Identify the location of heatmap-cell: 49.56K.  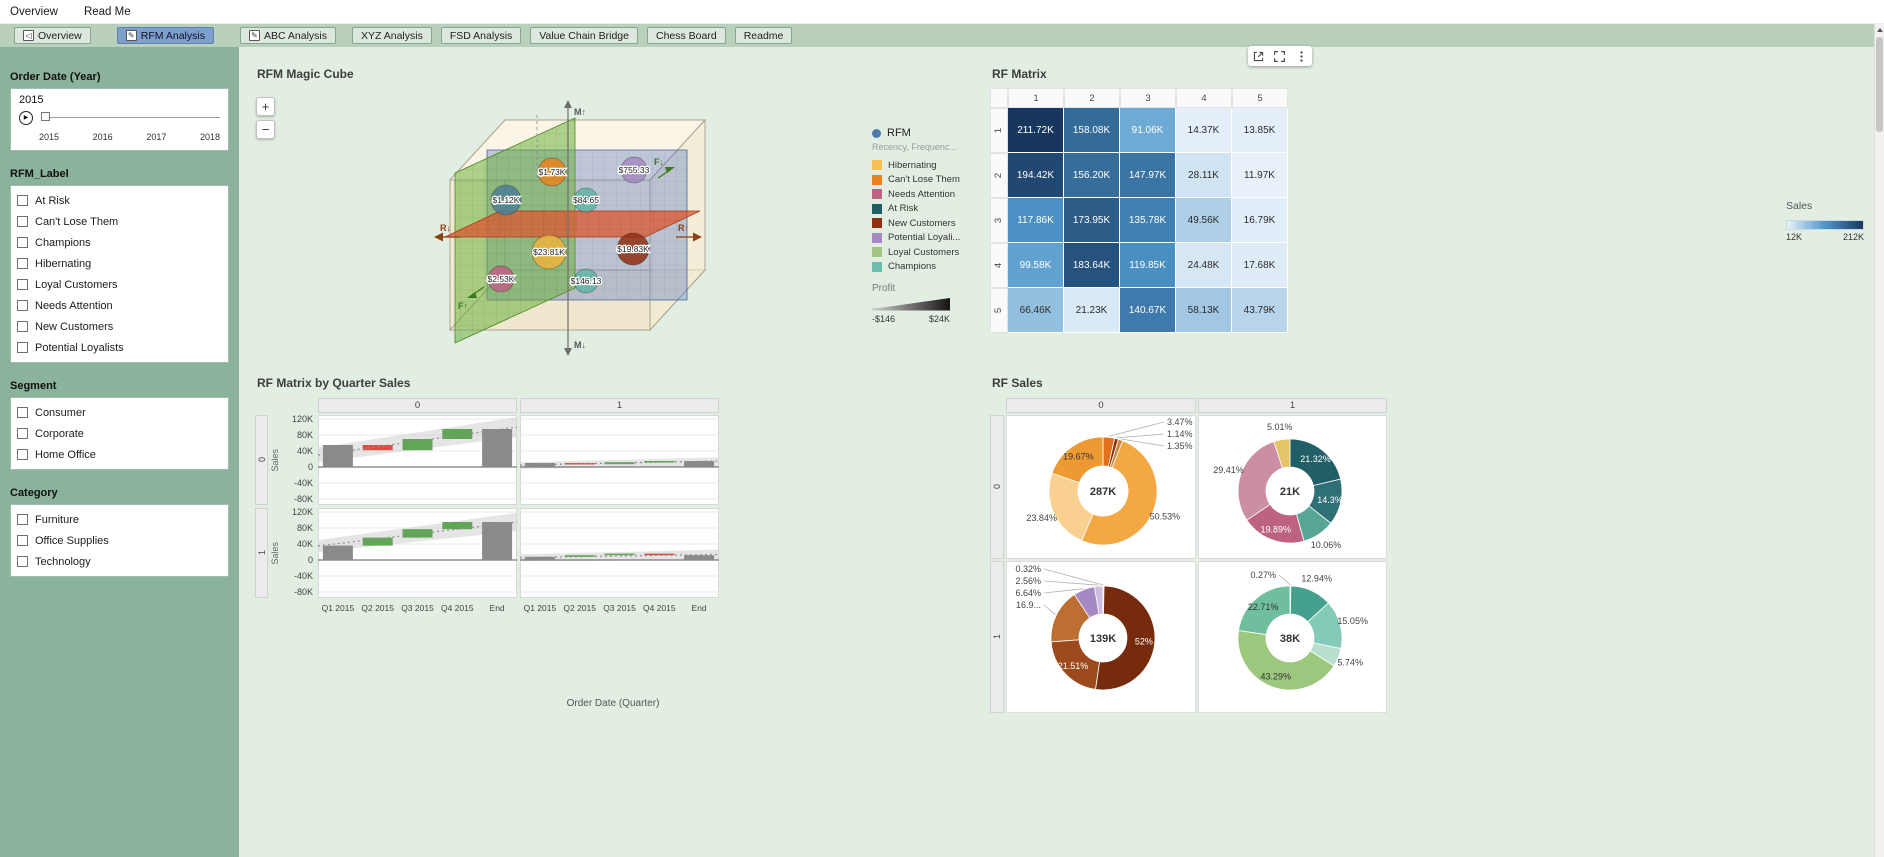
(1204, 220).